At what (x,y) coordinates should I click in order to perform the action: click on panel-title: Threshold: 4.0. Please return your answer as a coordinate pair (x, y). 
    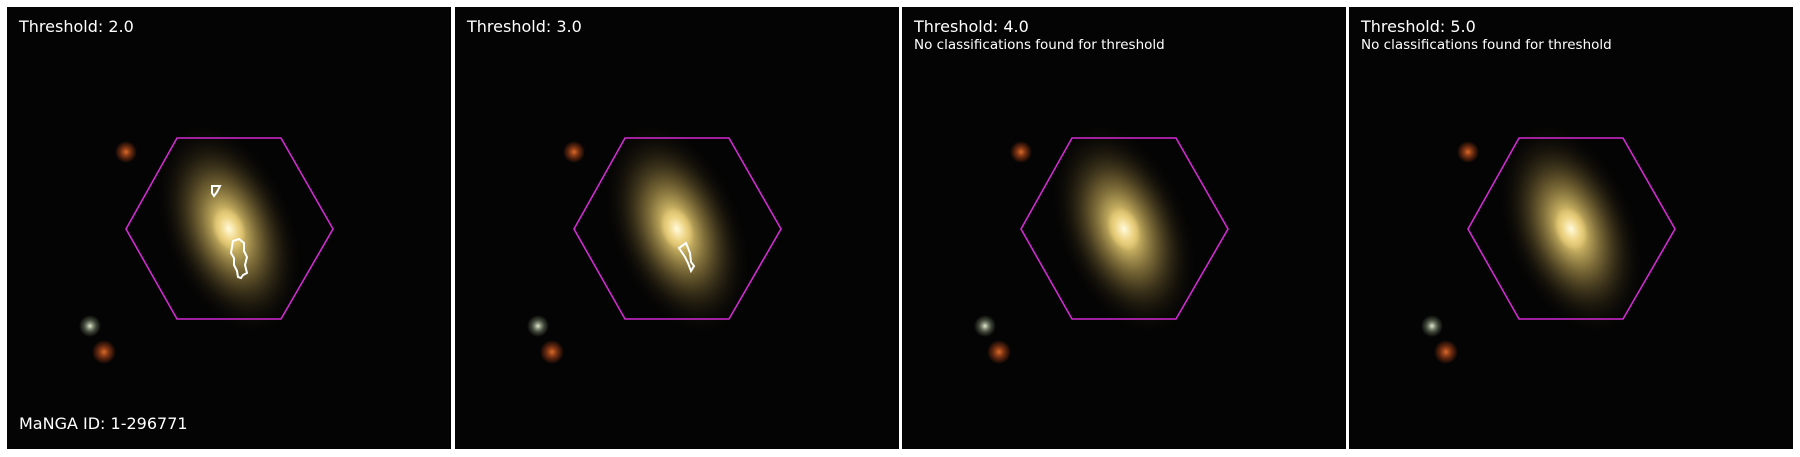
    Looking at the image, I should click on (971, 26).